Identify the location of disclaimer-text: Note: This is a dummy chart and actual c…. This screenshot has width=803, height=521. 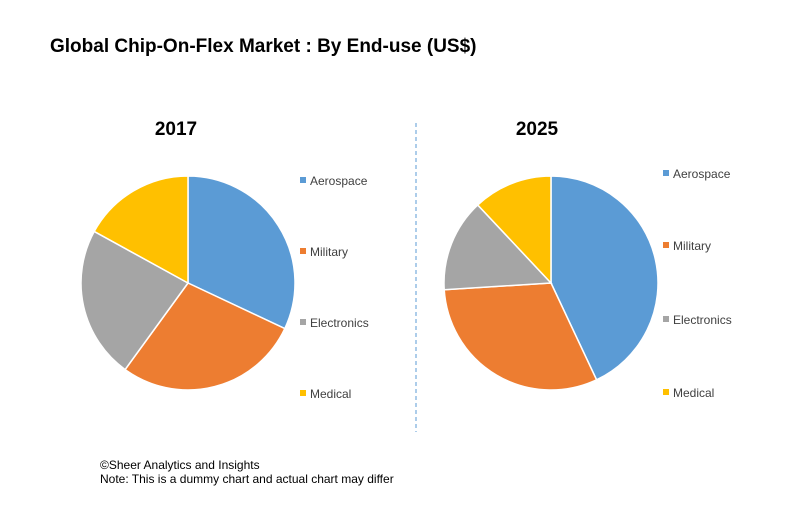
(247, 479).